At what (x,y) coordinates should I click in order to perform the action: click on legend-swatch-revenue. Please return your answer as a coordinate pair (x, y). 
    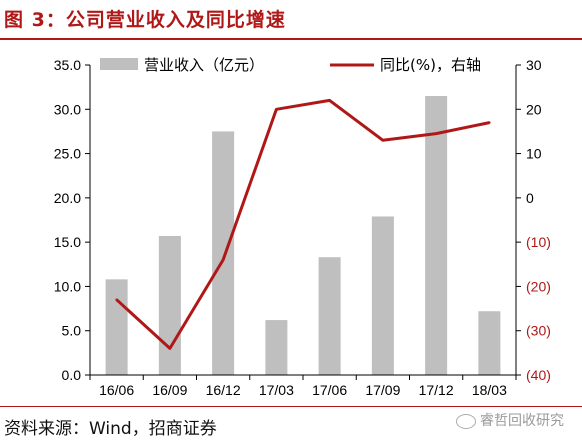
    Looking at the image, I should click on (119, 64).